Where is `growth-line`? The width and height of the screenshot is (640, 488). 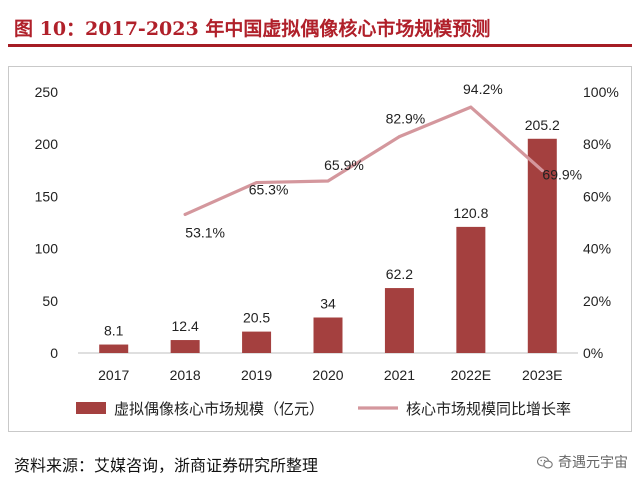
growth-line is located at coordinates (363, 161).